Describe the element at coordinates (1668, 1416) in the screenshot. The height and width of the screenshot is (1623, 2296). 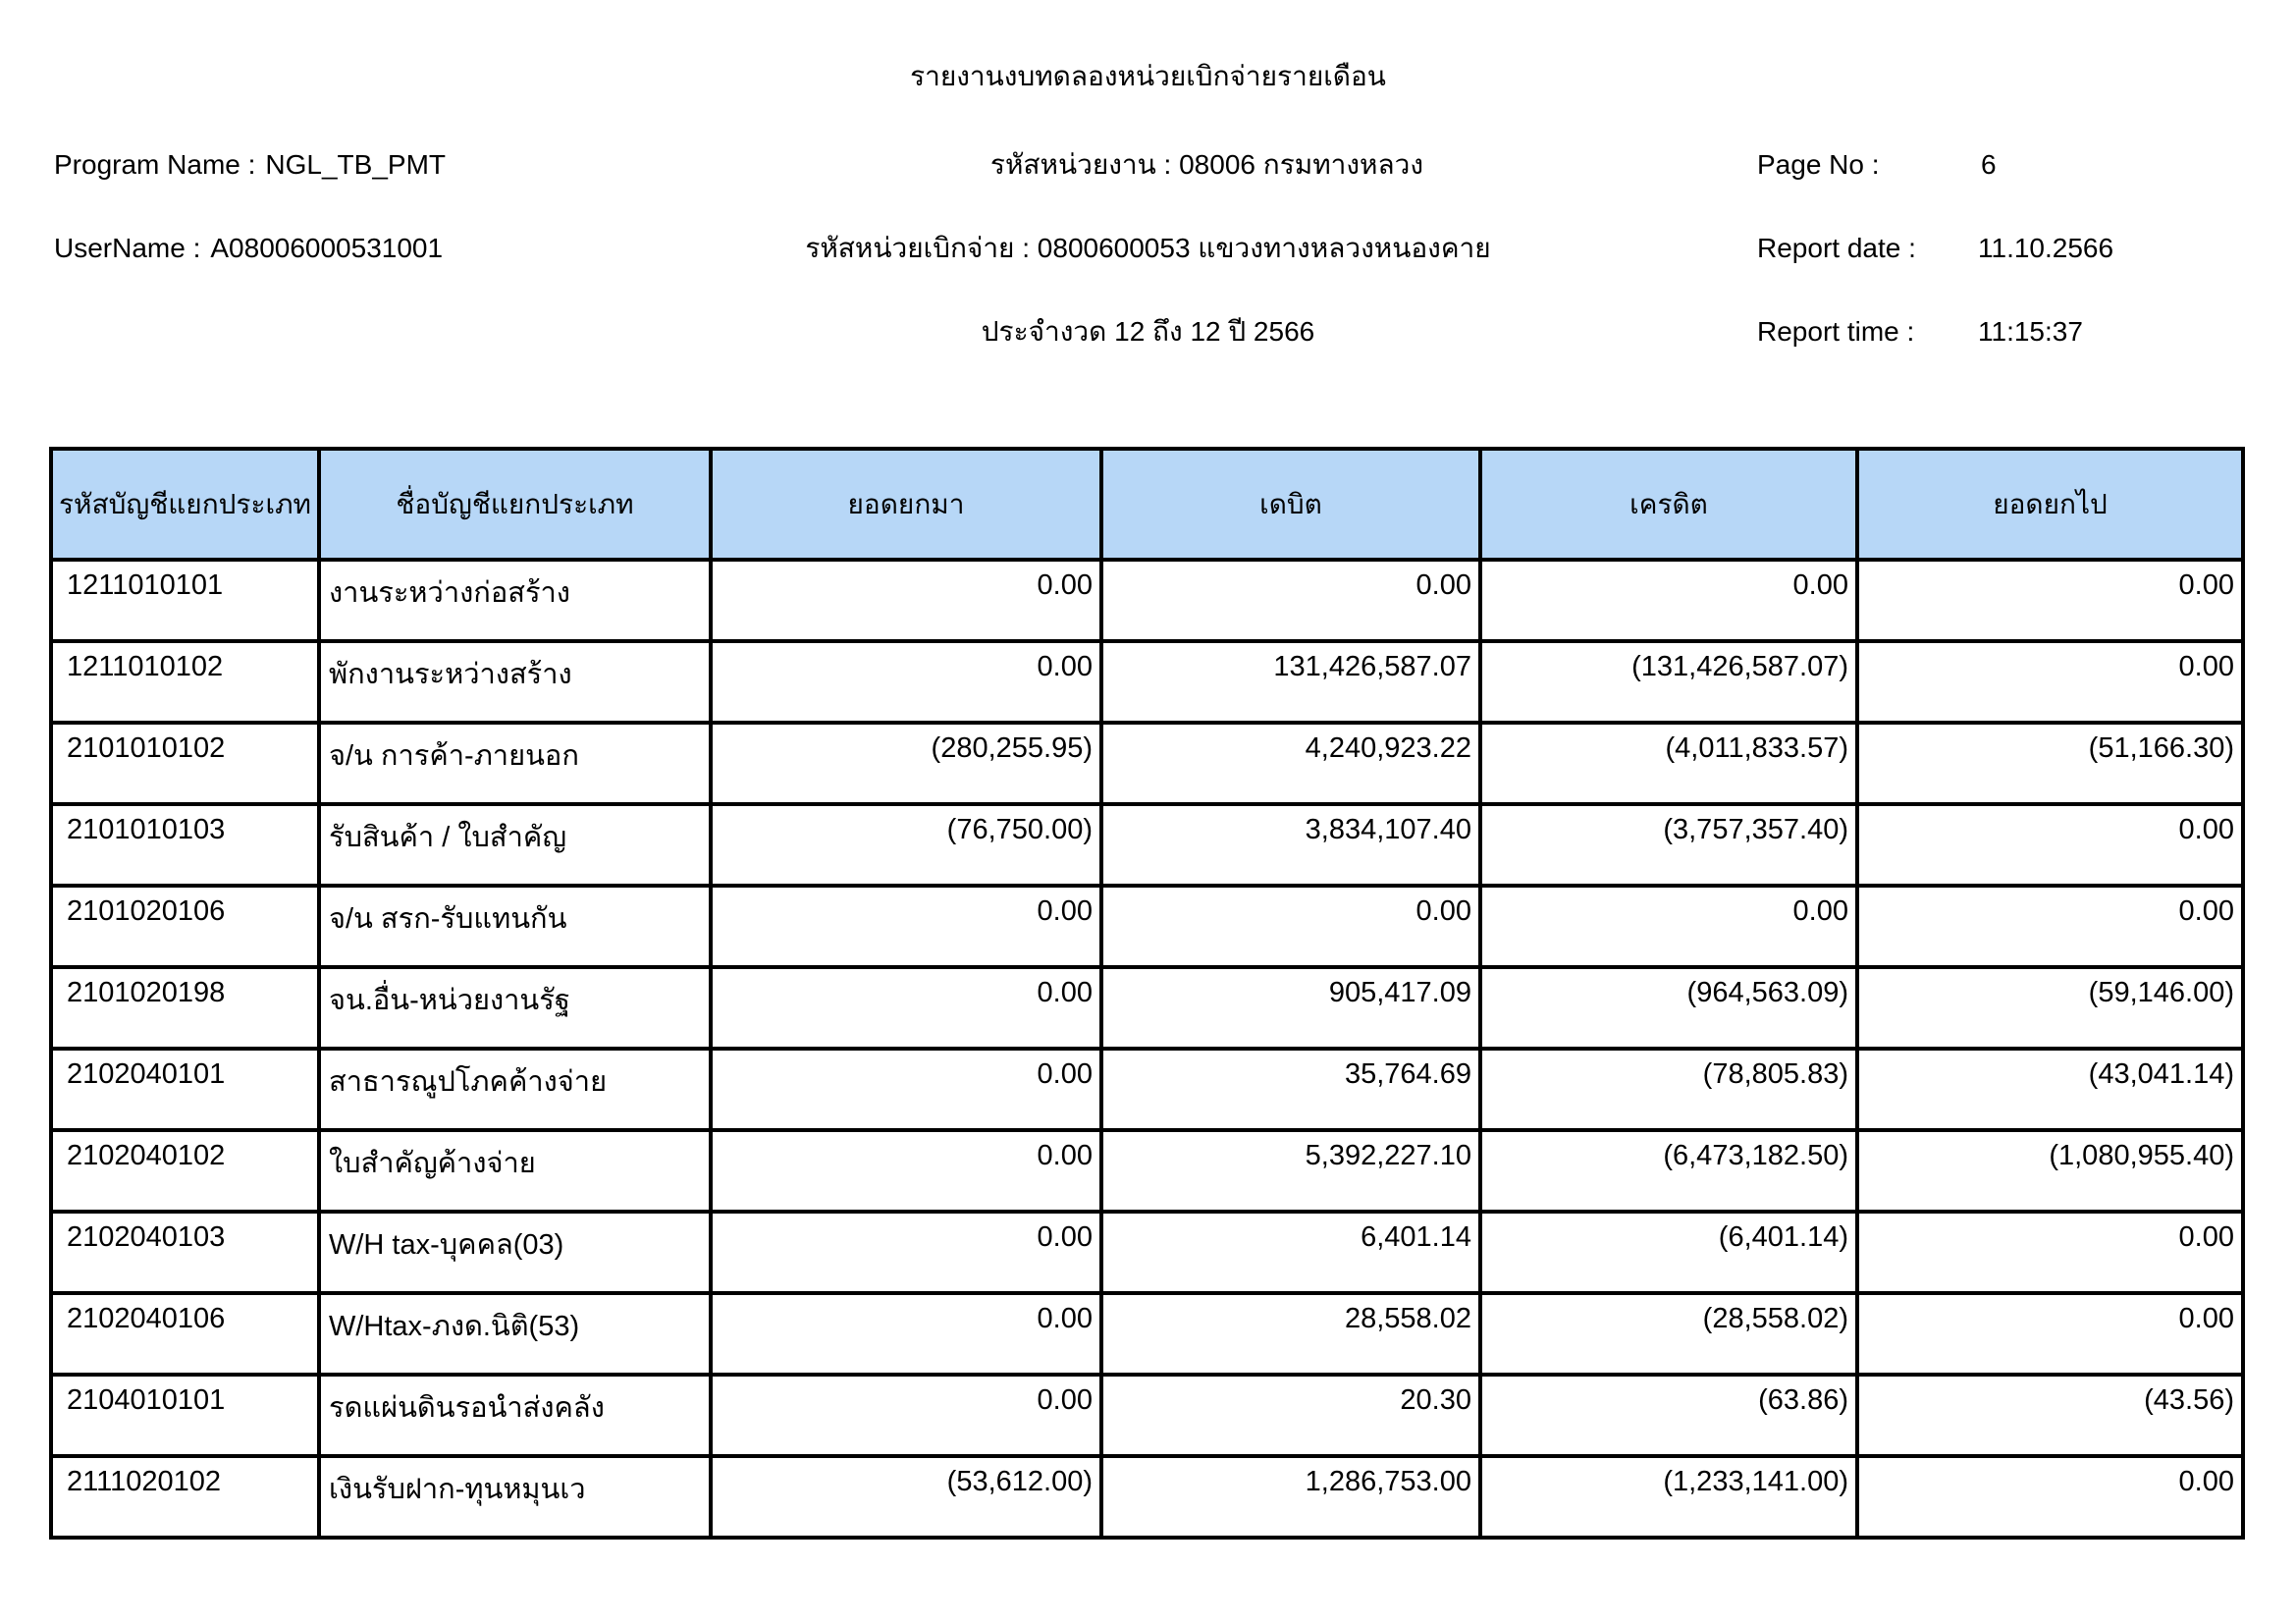
I see `credit-cell: (63.86)` at that location.